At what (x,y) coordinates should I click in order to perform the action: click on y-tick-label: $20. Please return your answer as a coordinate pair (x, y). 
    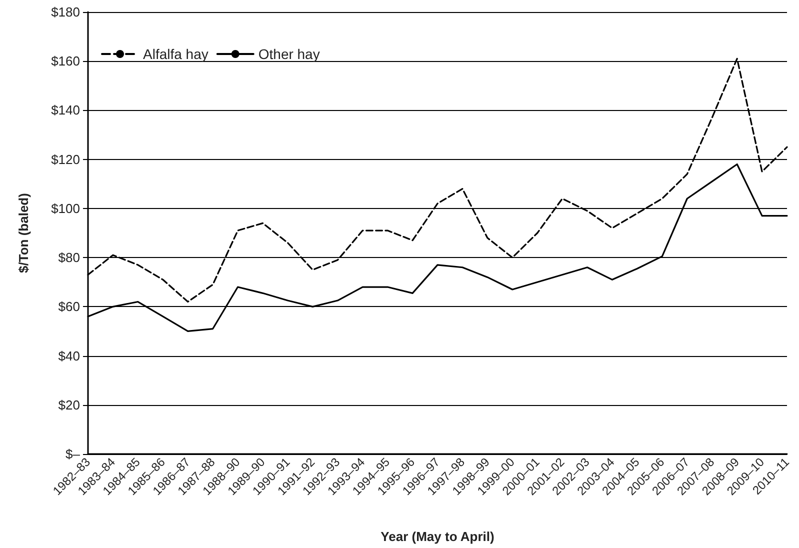
    Looking at the image, I should click on (69, 404).